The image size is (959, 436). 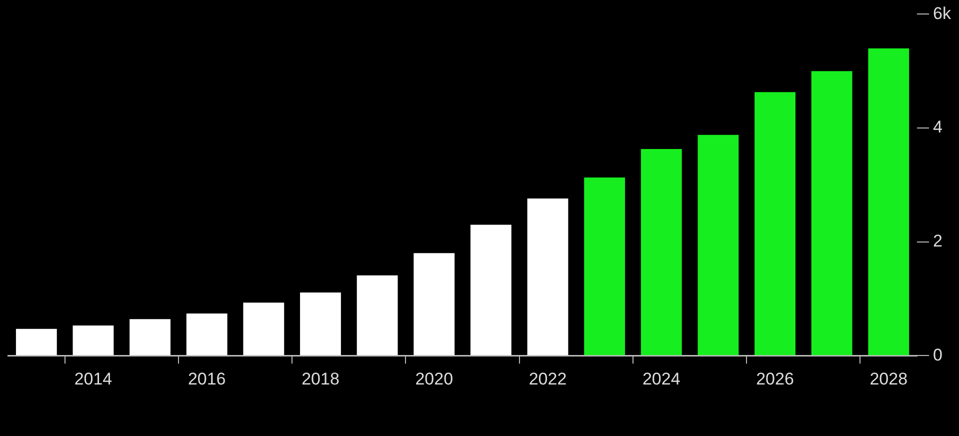 What do you see at coordinates (942, 13) in the screenshot?
I see `y-tick-label: 6k` at bounding box center [942, 13].